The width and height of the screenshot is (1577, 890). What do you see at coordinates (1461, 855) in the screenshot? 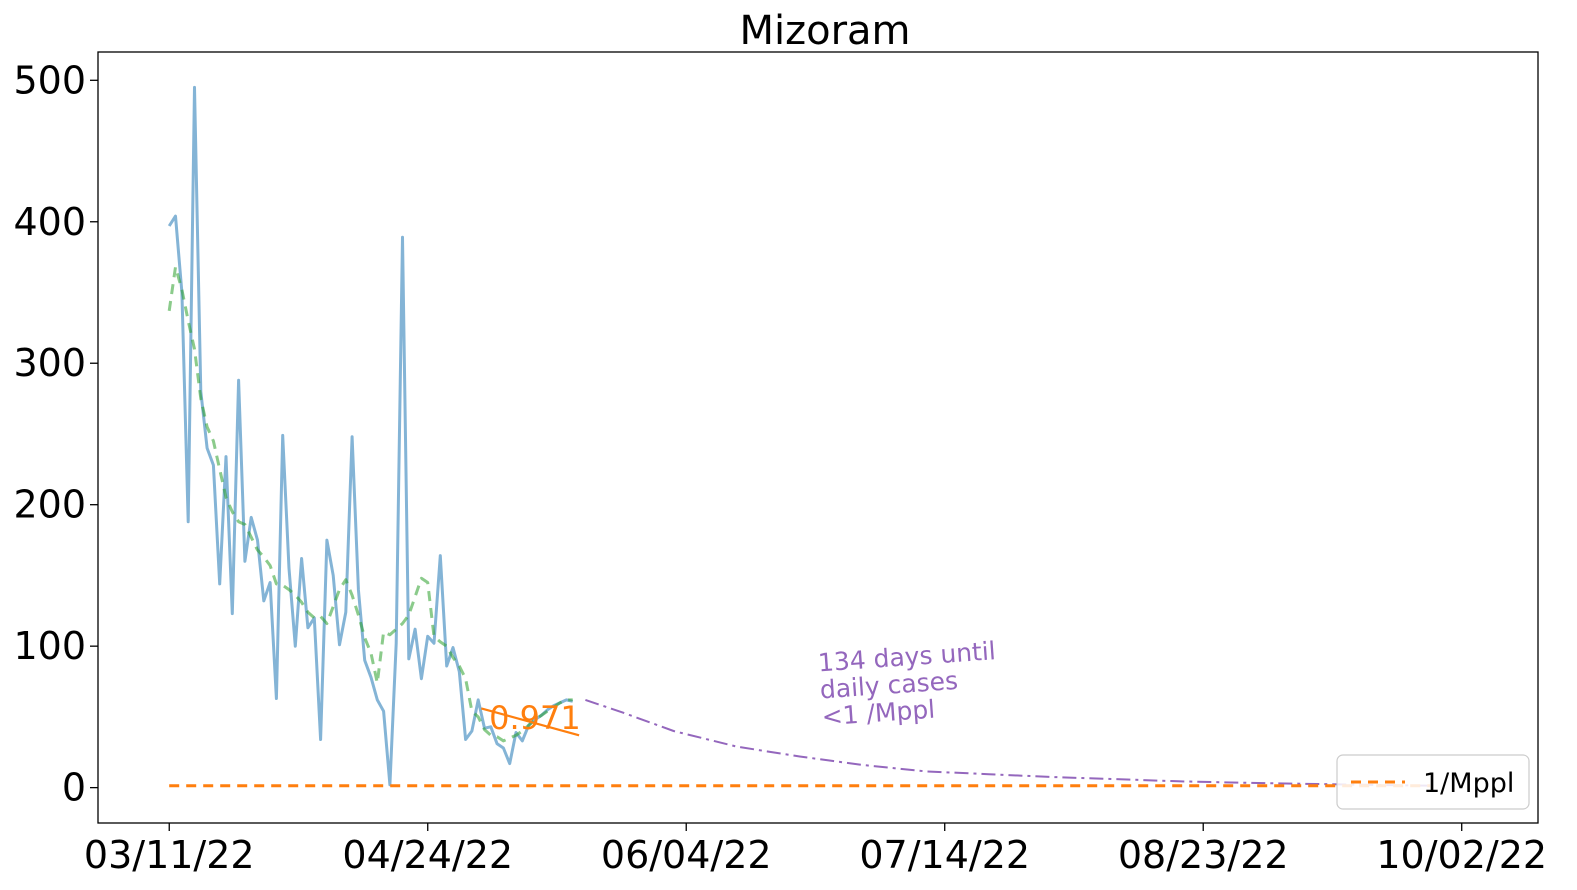
I see `x-tick-label: 10/02/22` at bounding box center [1461, 855].